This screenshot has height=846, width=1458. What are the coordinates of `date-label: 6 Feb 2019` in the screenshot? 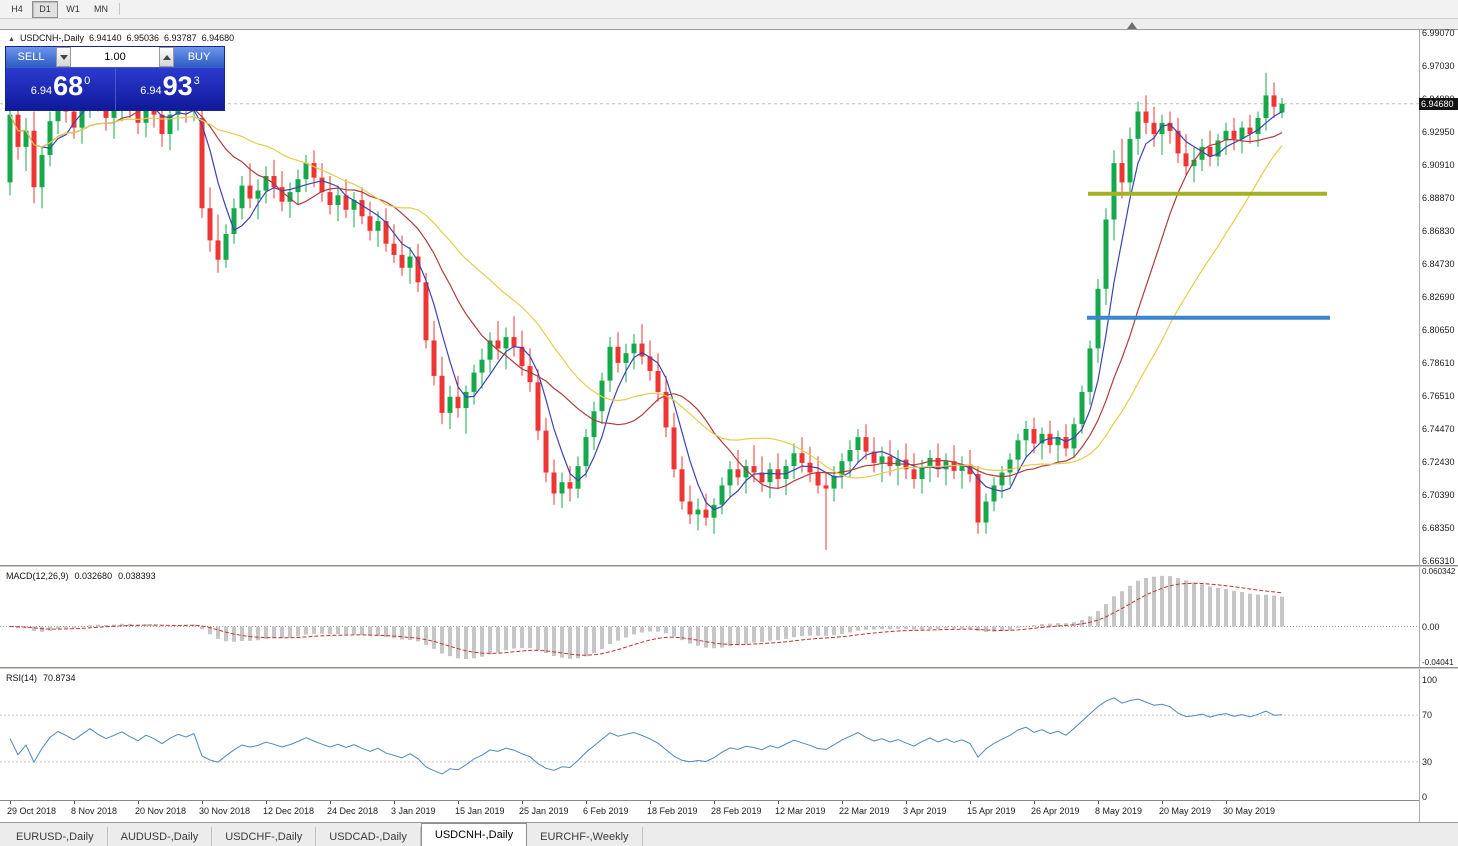 It's located at (606, 811).